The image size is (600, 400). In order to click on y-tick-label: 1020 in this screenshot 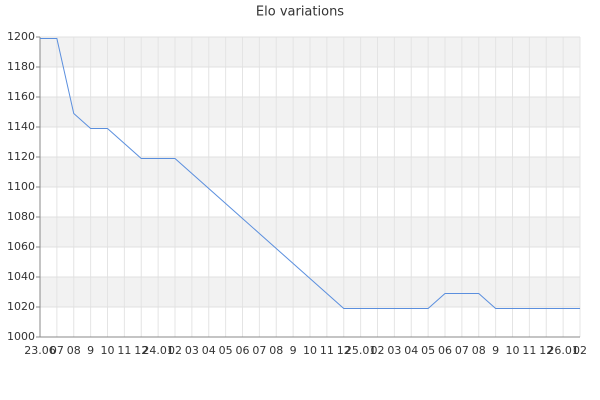, I will do `click(21, 306)`.